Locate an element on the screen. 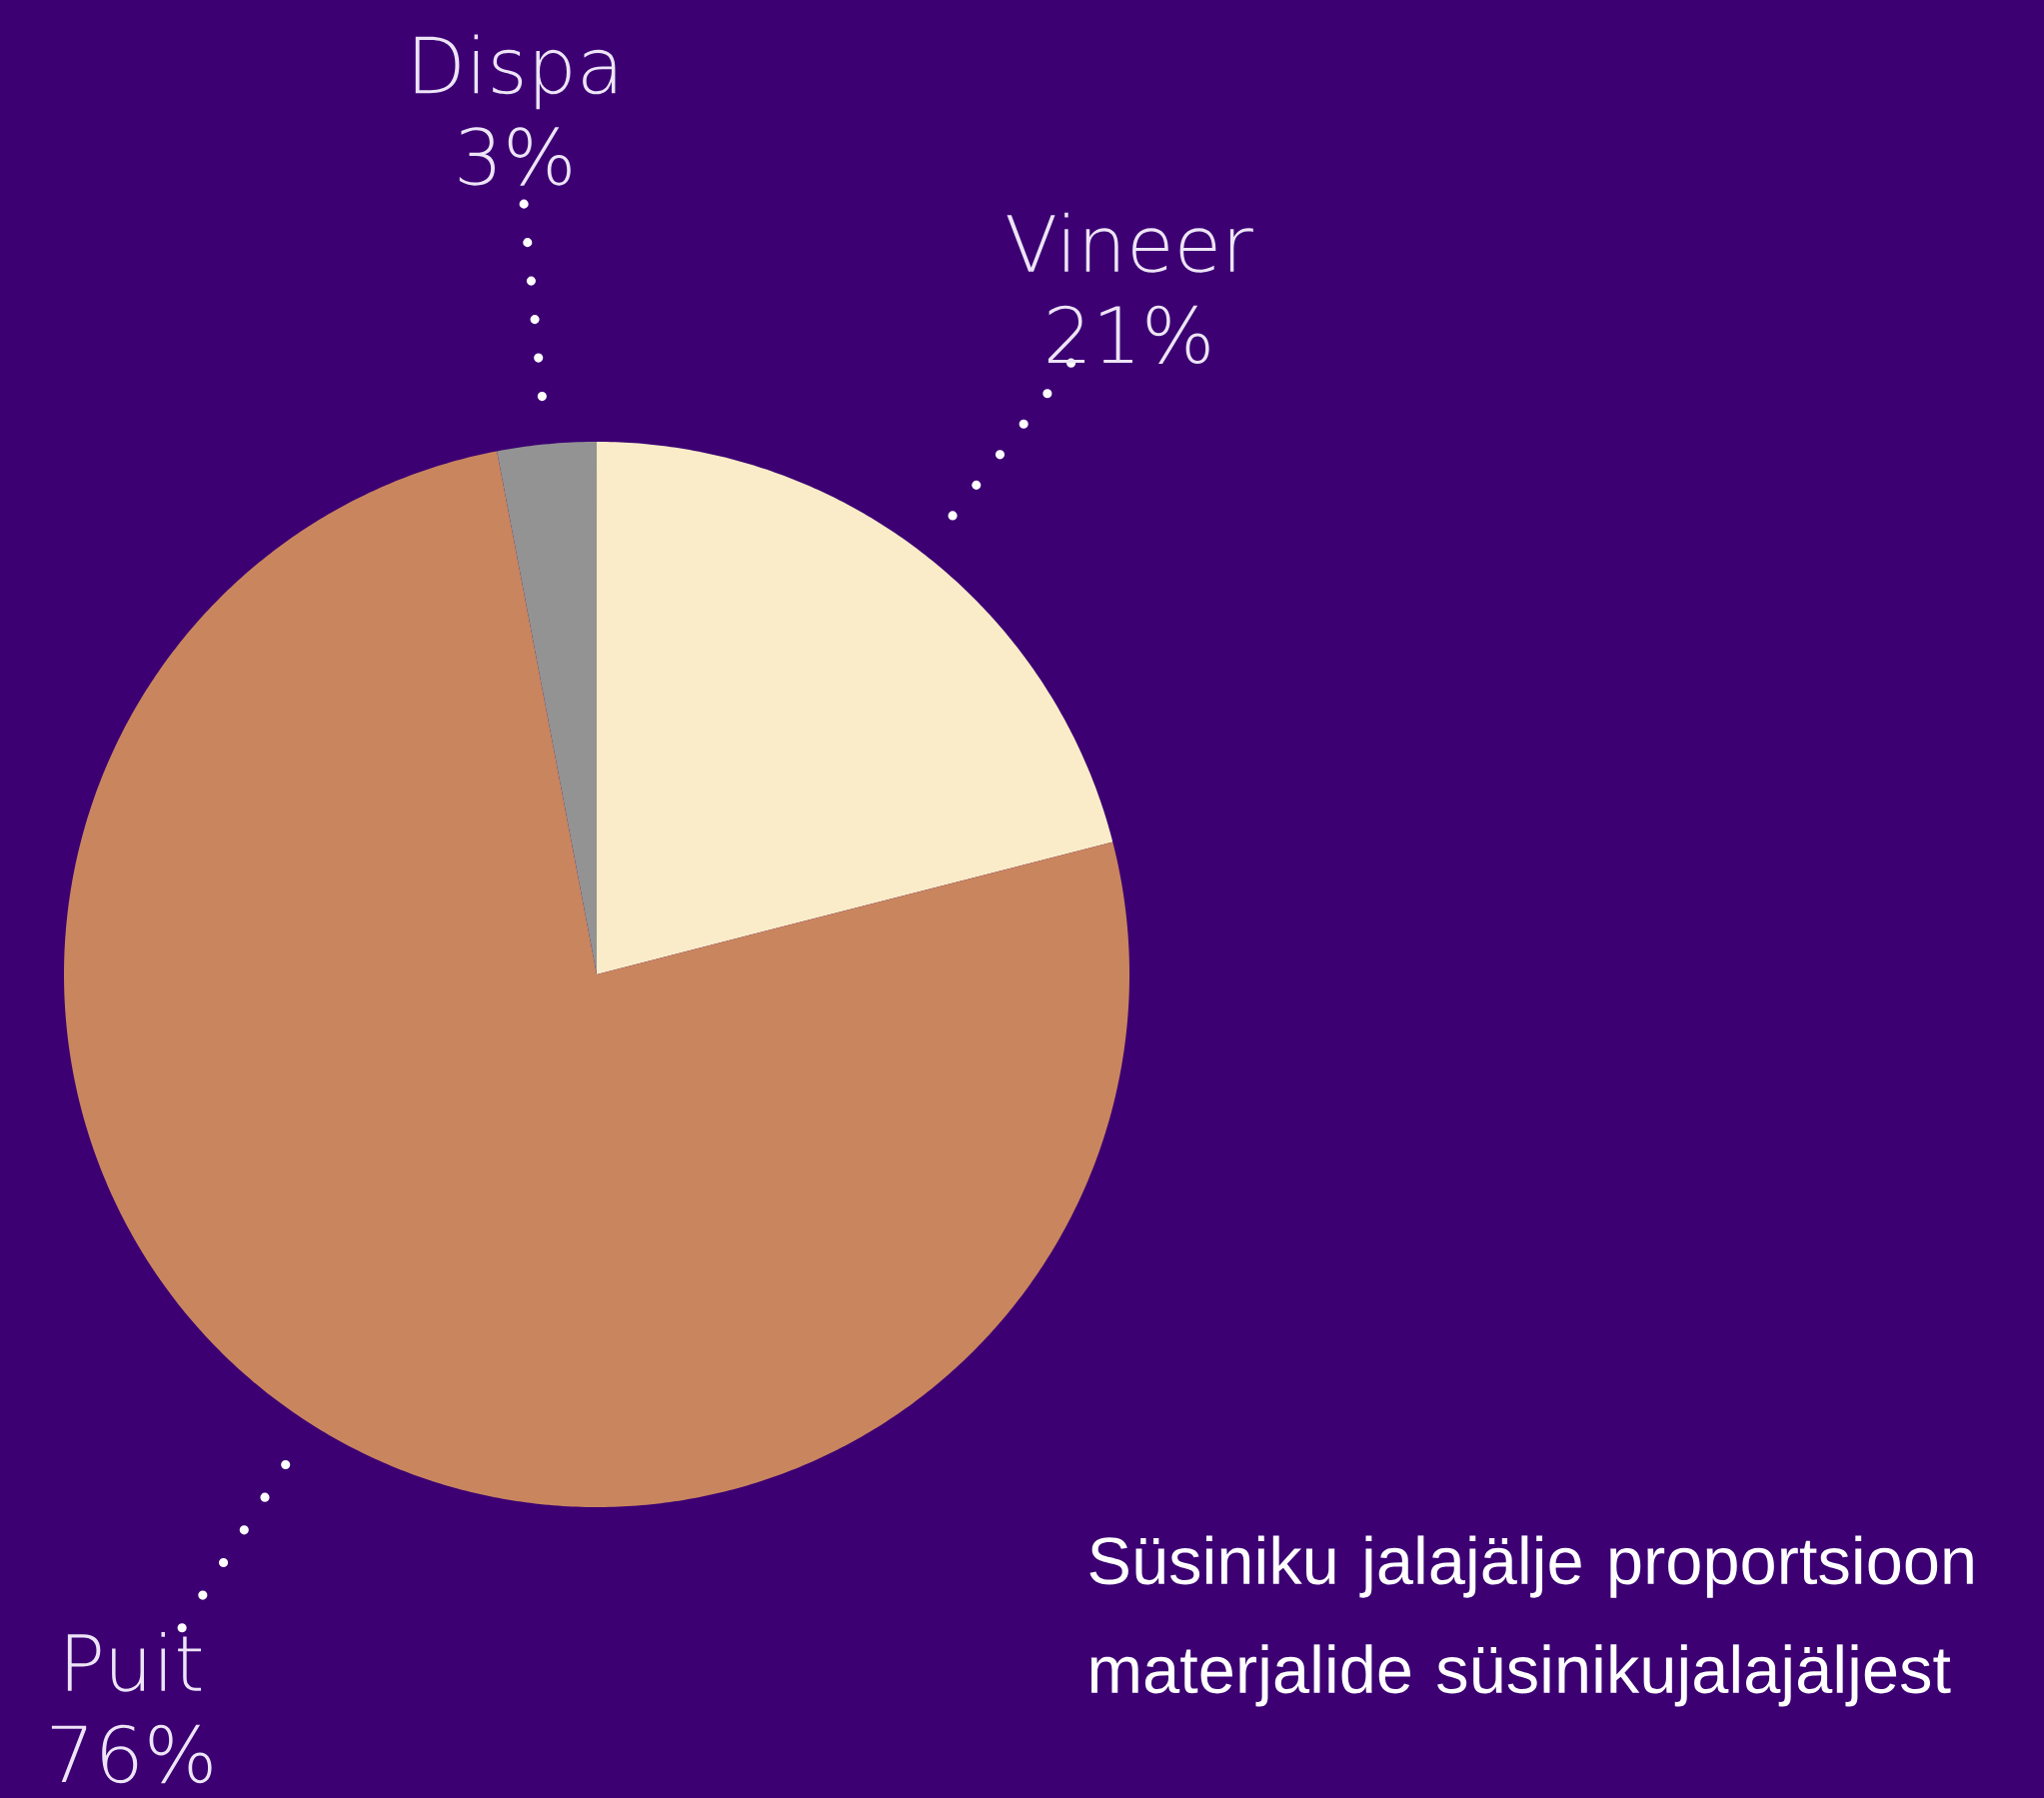 Image resolution: width=2044 pixels, height=1798 pixels. slice-label: Dispa is located at coordinates (515, 72).